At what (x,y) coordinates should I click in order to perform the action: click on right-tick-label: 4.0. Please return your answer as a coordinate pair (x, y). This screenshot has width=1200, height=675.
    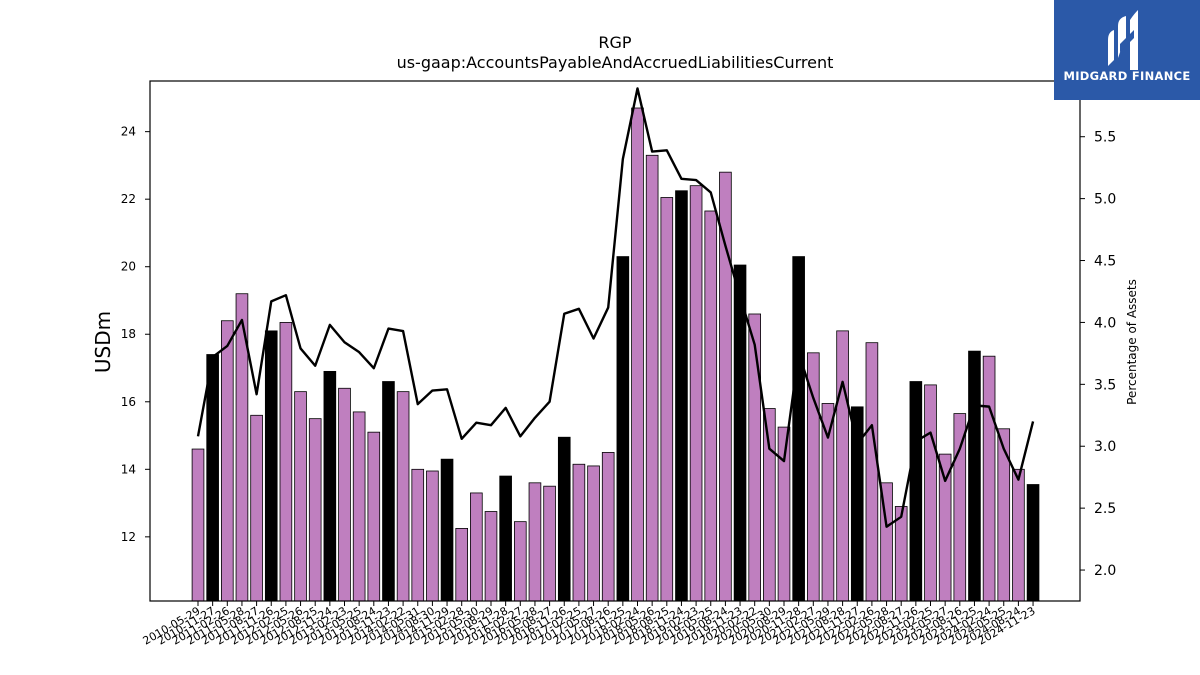
    Looking at the image, I should click on (1105, 323).